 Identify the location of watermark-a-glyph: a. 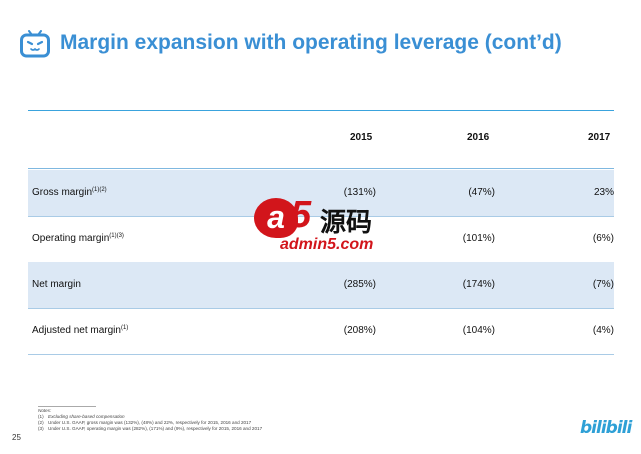
(276, 218).